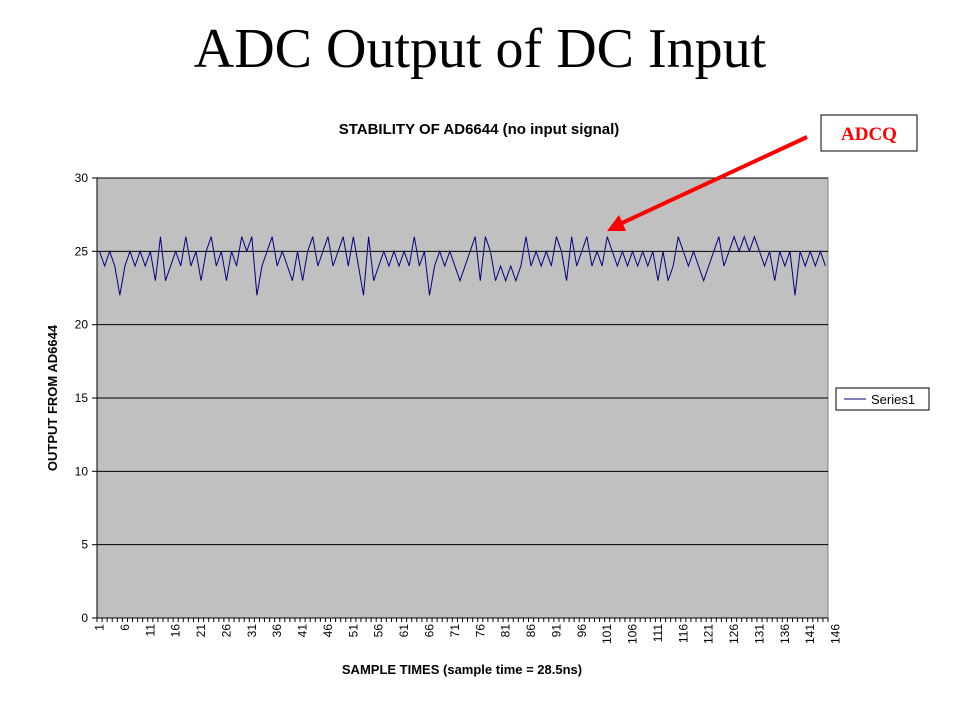 The height and width of the screenshot is (720, 960). Describe the element at coordinates (480, 49) in the screenshot. I see `slide-title: ADC Output of DC Input` at that location.